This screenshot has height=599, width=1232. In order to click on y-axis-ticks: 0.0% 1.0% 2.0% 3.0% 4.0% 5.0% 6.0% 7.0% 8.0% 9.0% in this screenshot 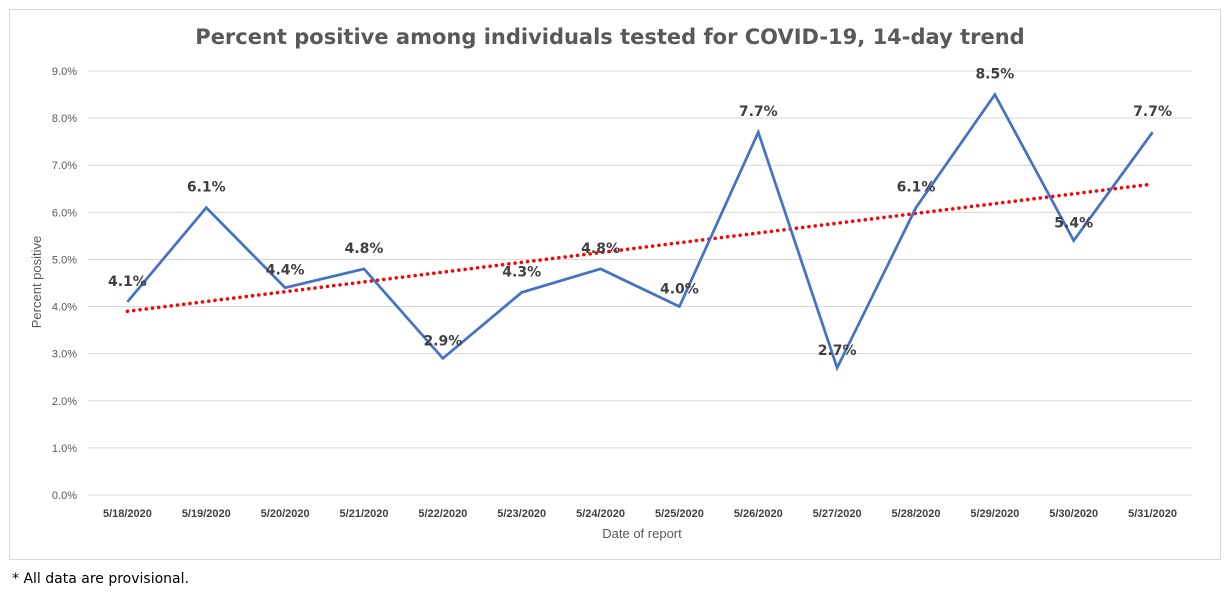, I will do `click(64, 284)`.